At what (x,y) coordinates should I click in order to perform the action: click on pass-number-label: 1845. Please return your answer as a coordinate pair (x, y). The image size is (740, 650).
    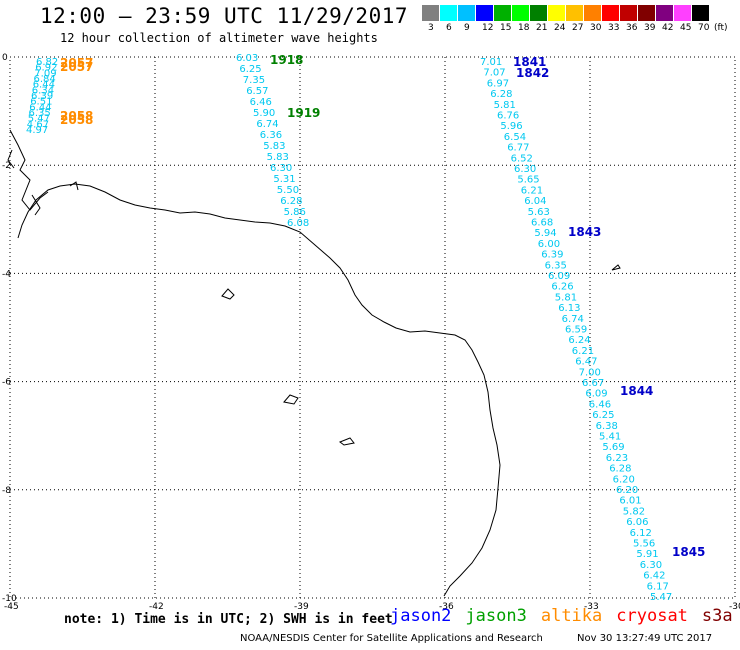
    Looking at the image, I should click on (688, 552).